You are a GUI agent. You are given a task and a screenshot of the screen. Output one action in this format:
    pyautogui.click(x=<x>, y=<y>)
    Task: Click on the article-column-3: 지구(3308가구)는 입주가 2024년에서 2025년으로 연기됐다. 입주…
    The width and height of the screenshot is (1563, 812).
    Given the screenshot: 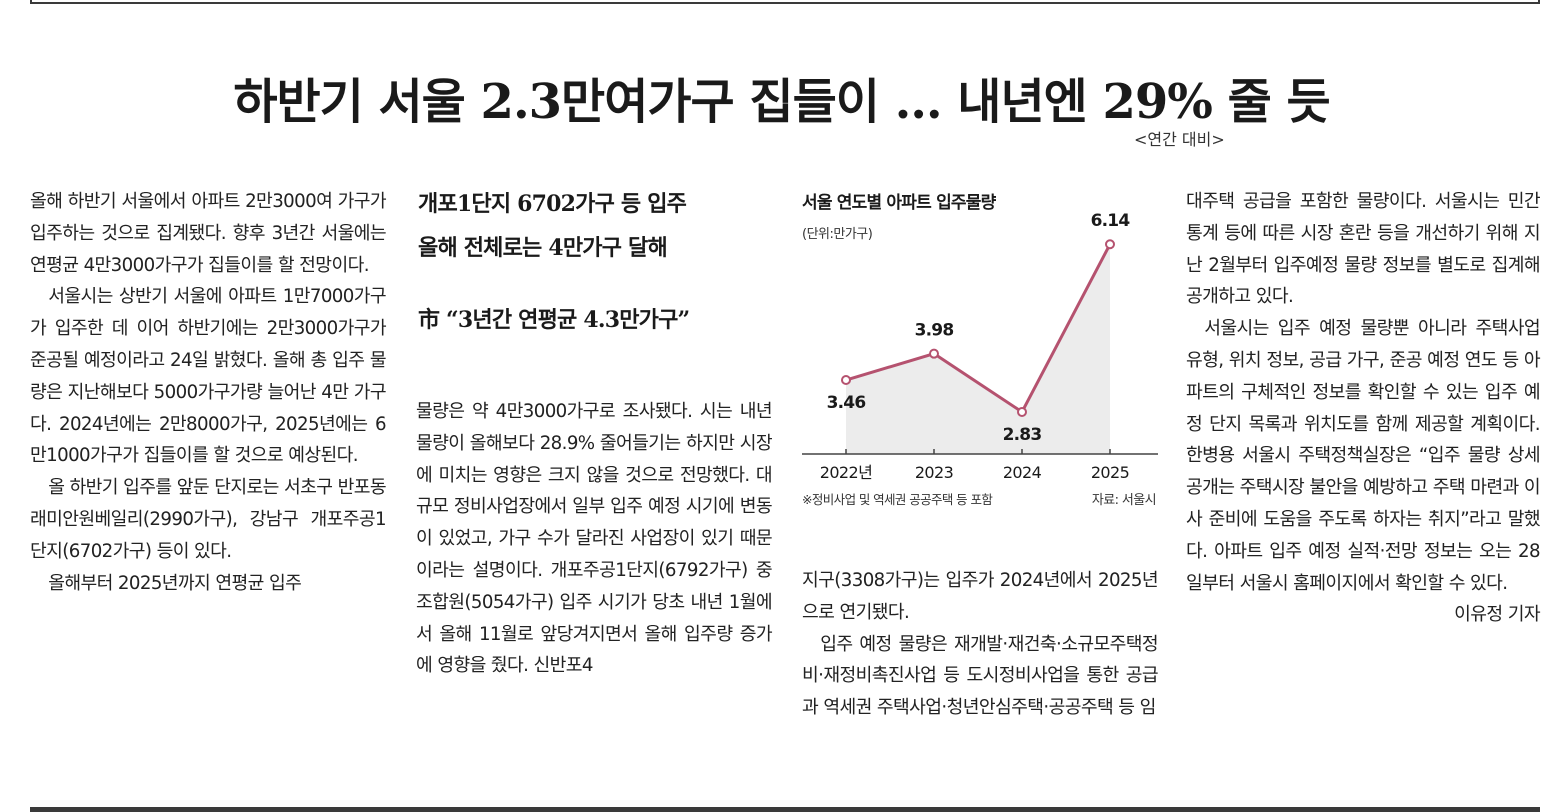 What is the action you would take?
    pyautogui.click(x=980, y=644)
    